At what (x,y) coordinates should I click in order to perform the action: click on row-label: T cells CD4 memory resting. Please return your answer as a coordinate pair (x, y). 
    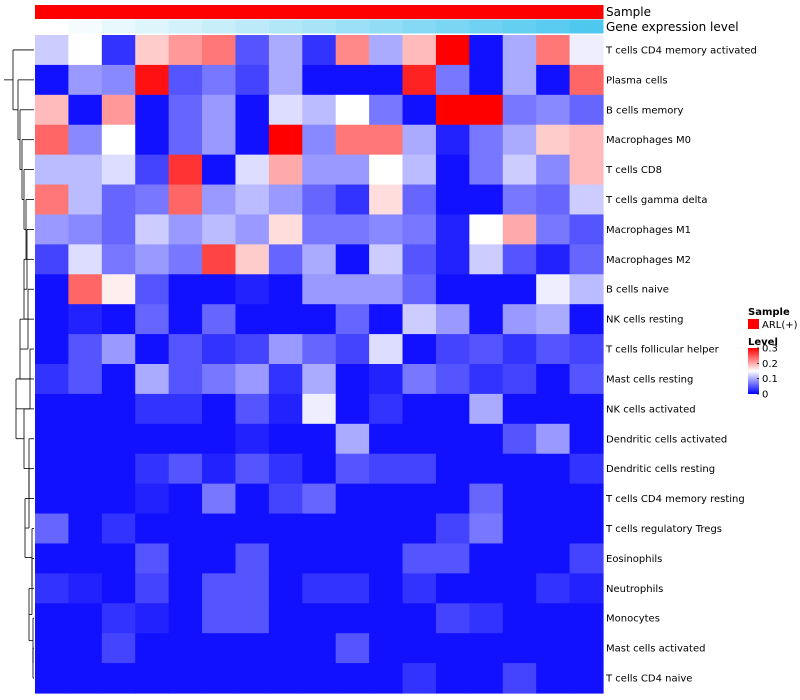
    Looking at the image, I should click on (675, 499).